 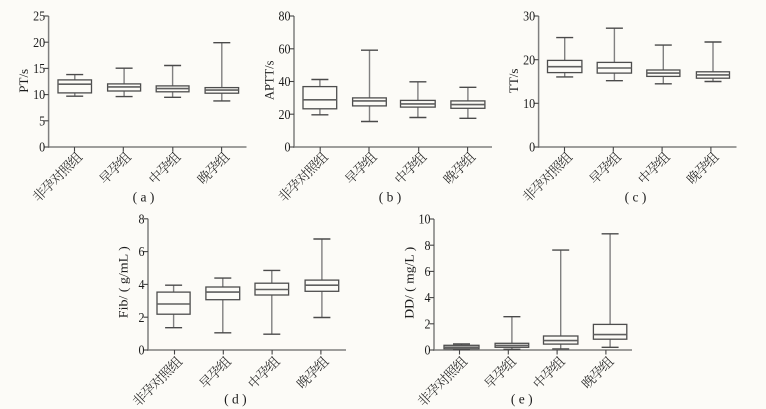 What do you see at coordinates (268, 81) in the screenshot?
I see `svg-text: APTT/s` at bounding box center [268, 81].